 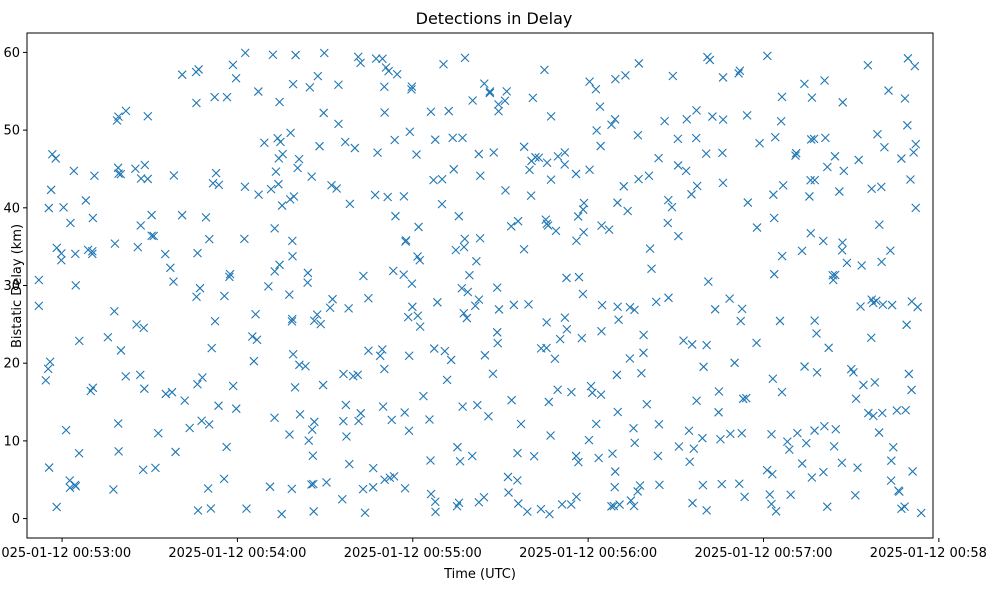 I want to click on x-tick-label: 2025-01-12 00:53:00, so click(x=65, y=553).